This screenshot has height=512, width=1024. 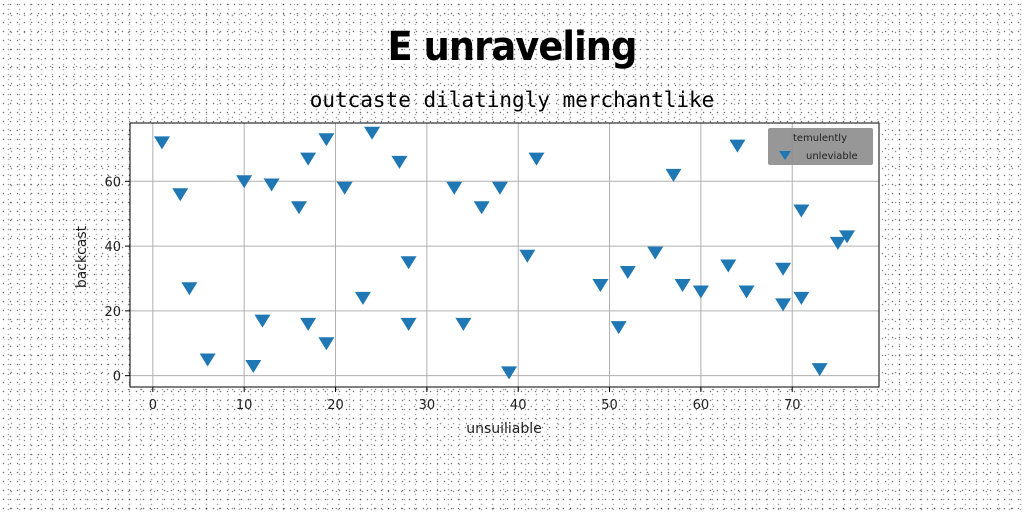 I want to click on x-tick-label: 30, so click(x=427, y=405).